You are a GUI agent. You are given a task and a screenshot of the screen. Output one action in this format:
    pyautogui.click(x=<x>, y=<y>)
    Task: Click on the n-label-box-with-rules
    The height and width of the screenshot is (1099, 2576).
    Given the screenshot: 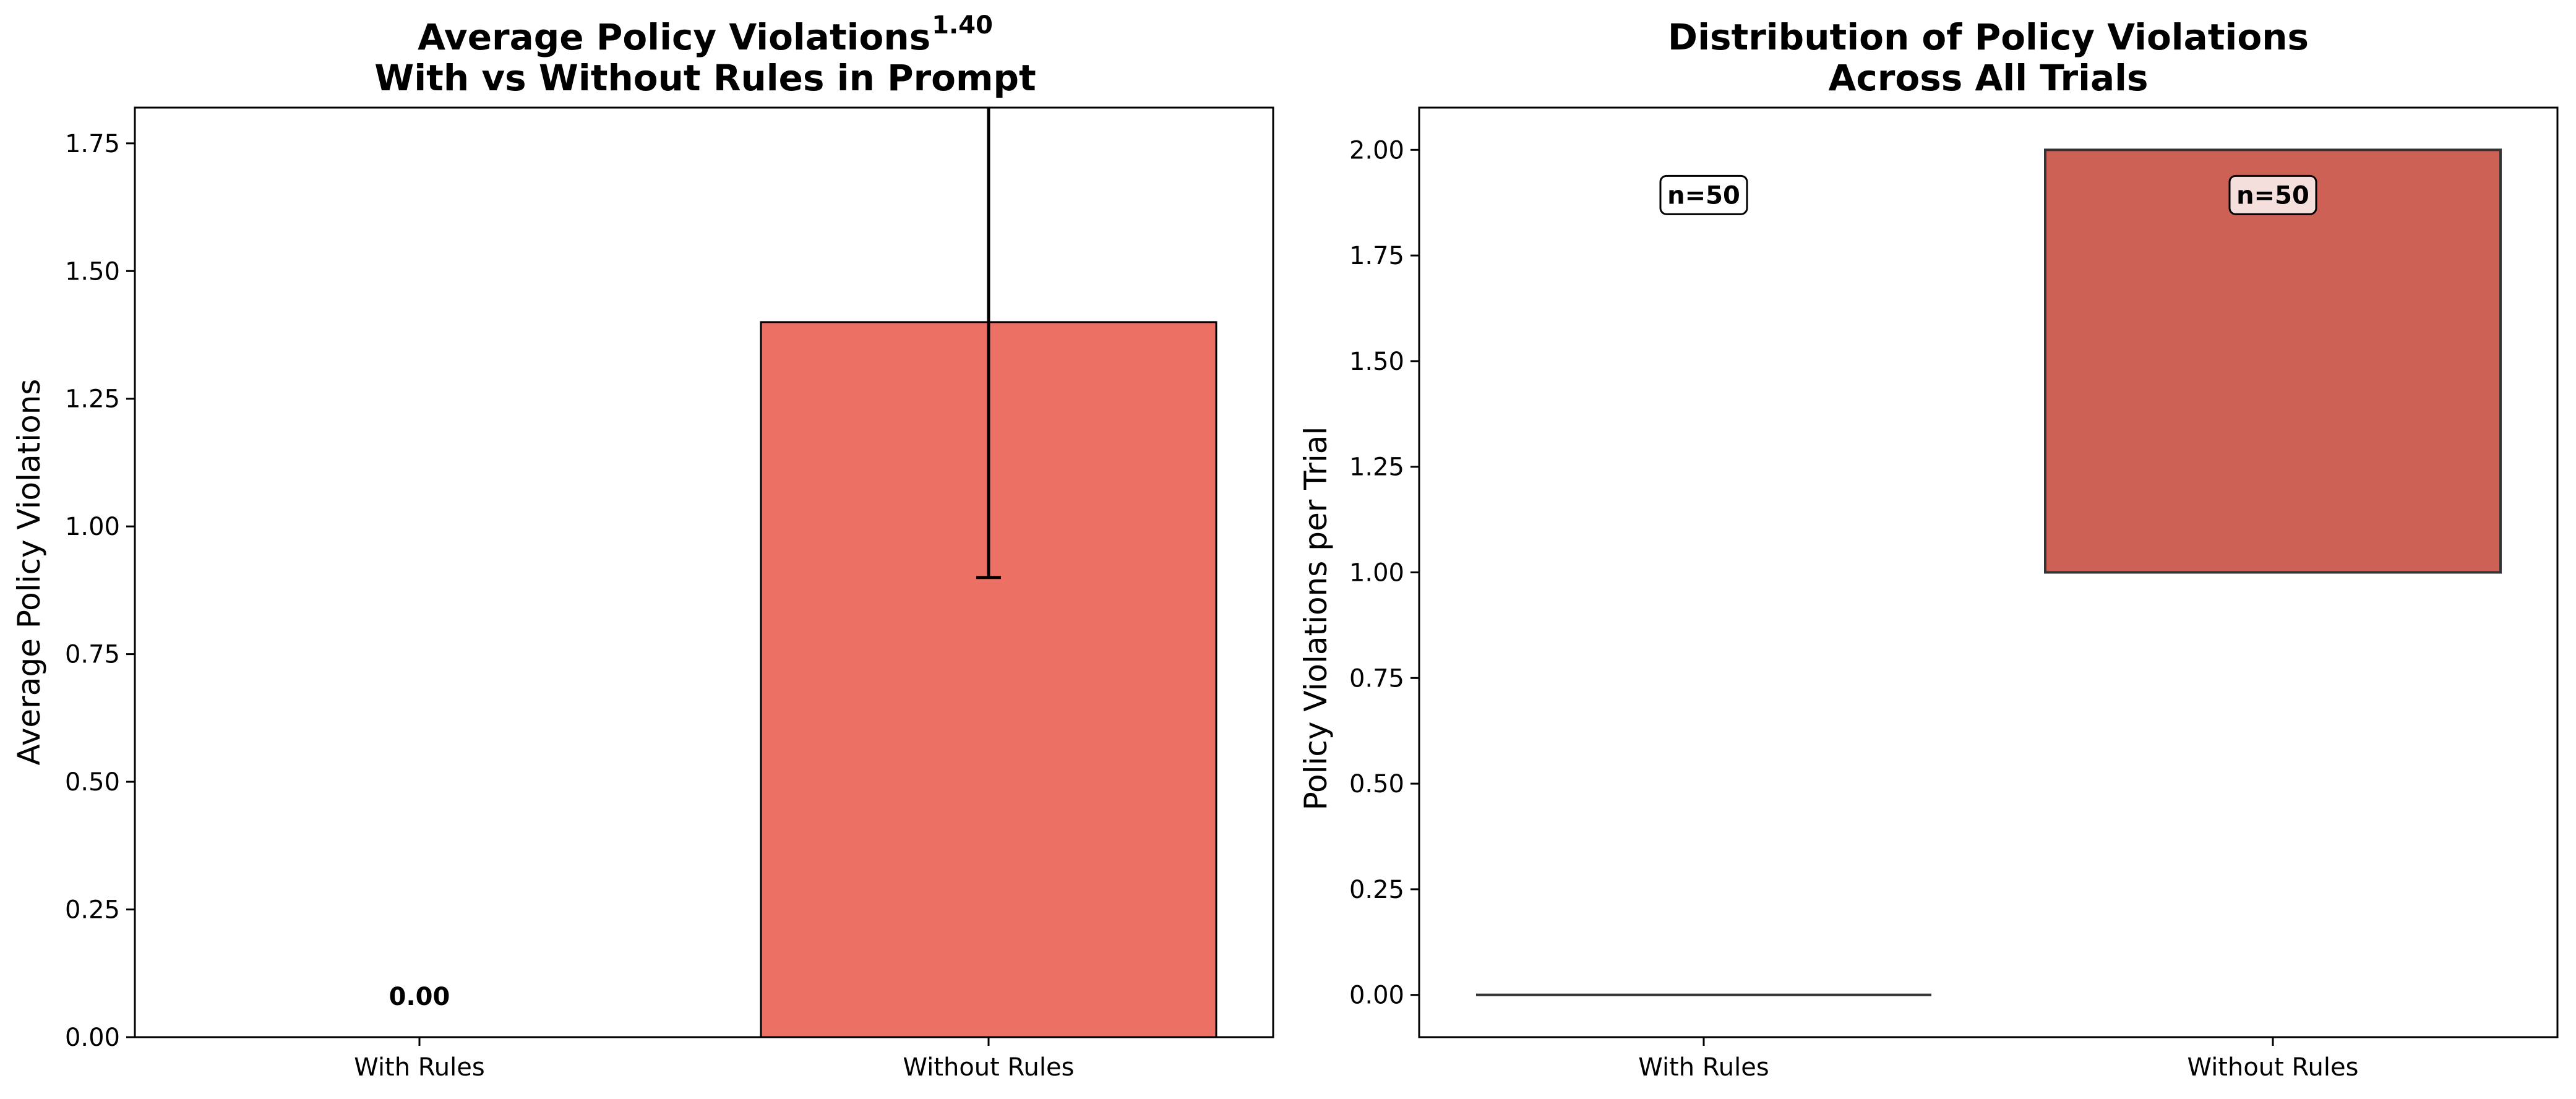 What is the action you would take?
    pyautogui.click(x=1703, y=195)
    